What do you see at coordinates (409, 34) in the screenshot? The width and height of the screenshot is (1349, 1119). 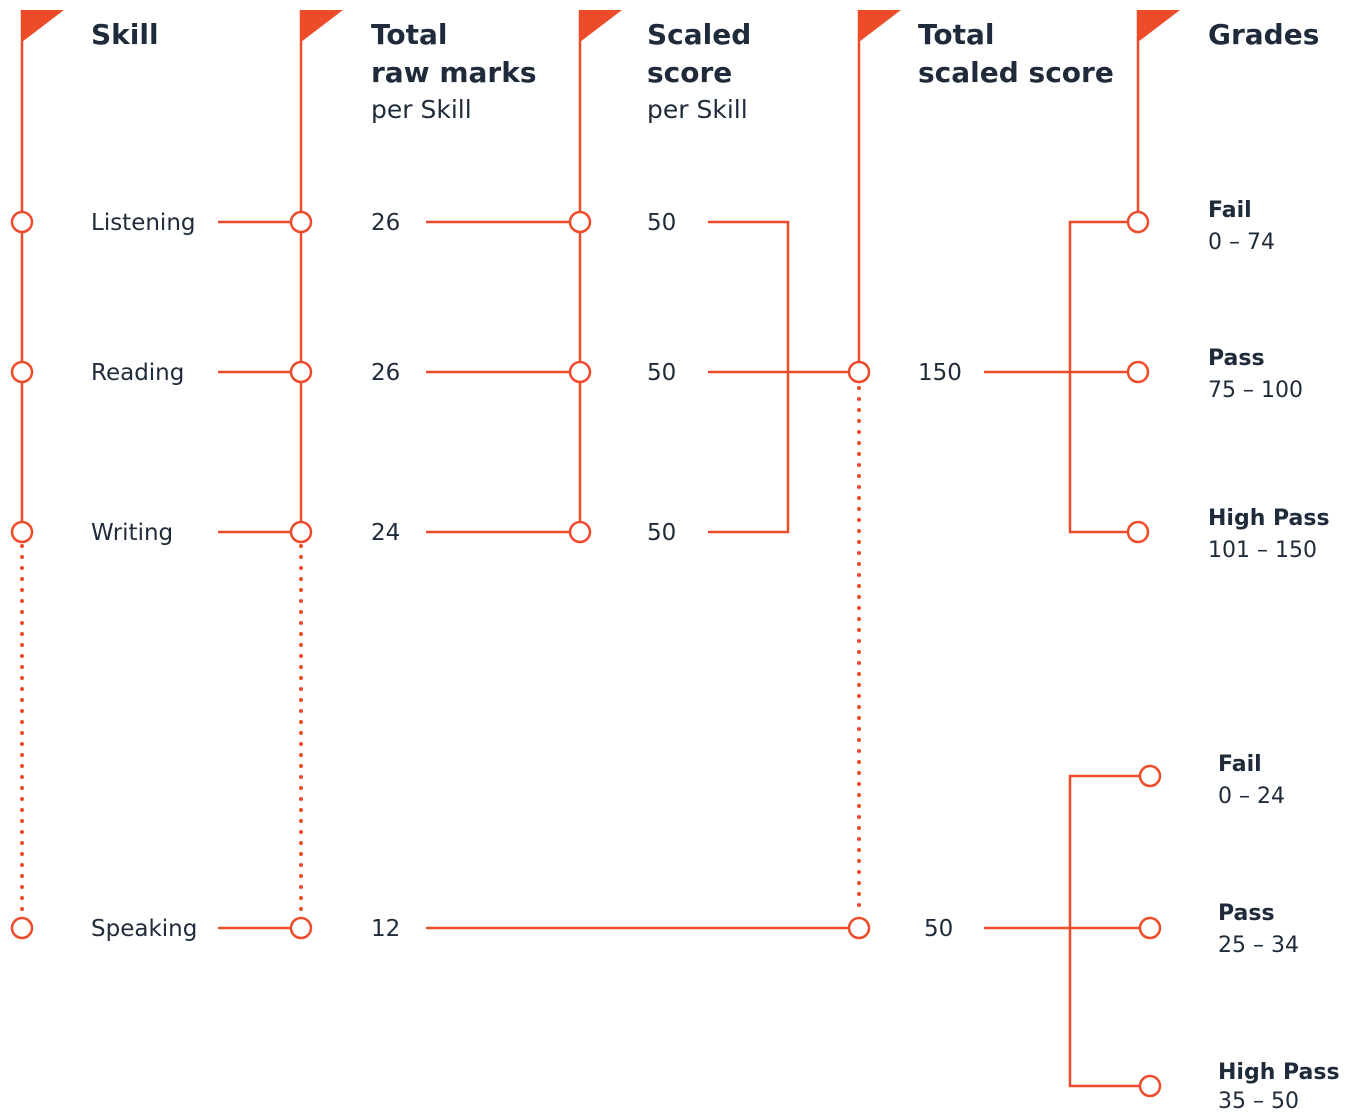 I see `raw-marks-header-line1: Total` at bounding box center [409, 34].